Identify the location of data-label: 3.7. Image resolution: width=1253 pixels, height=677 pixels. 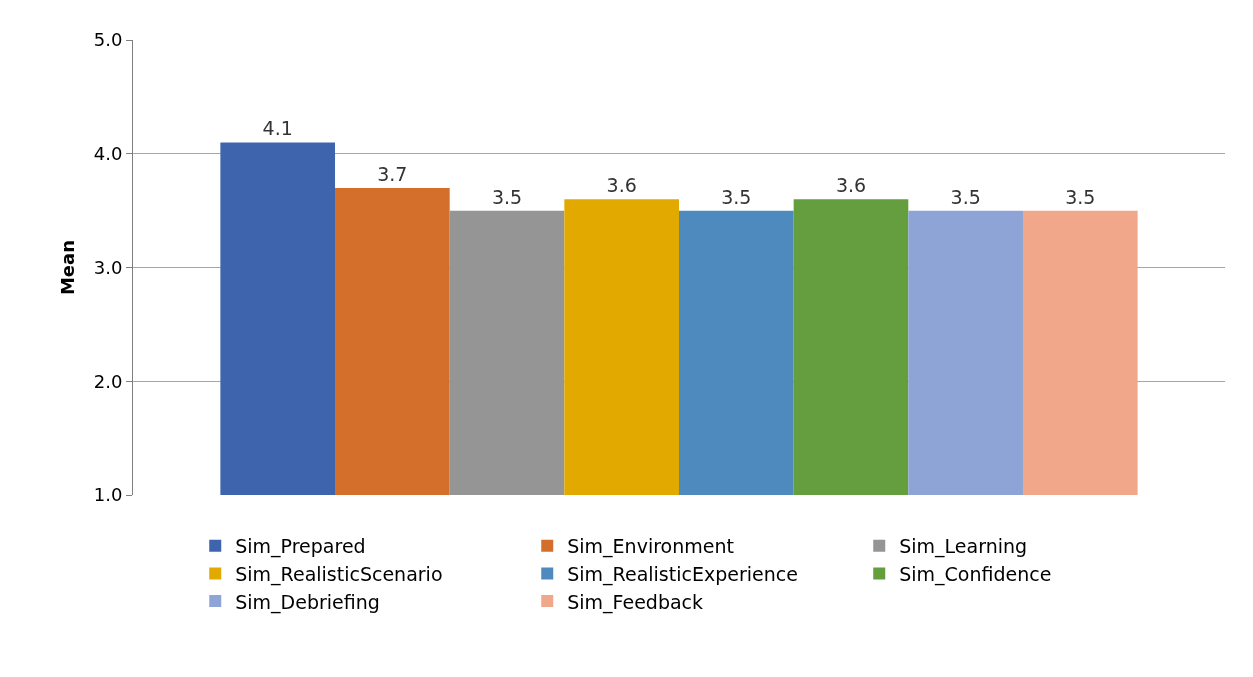
(392, 173).